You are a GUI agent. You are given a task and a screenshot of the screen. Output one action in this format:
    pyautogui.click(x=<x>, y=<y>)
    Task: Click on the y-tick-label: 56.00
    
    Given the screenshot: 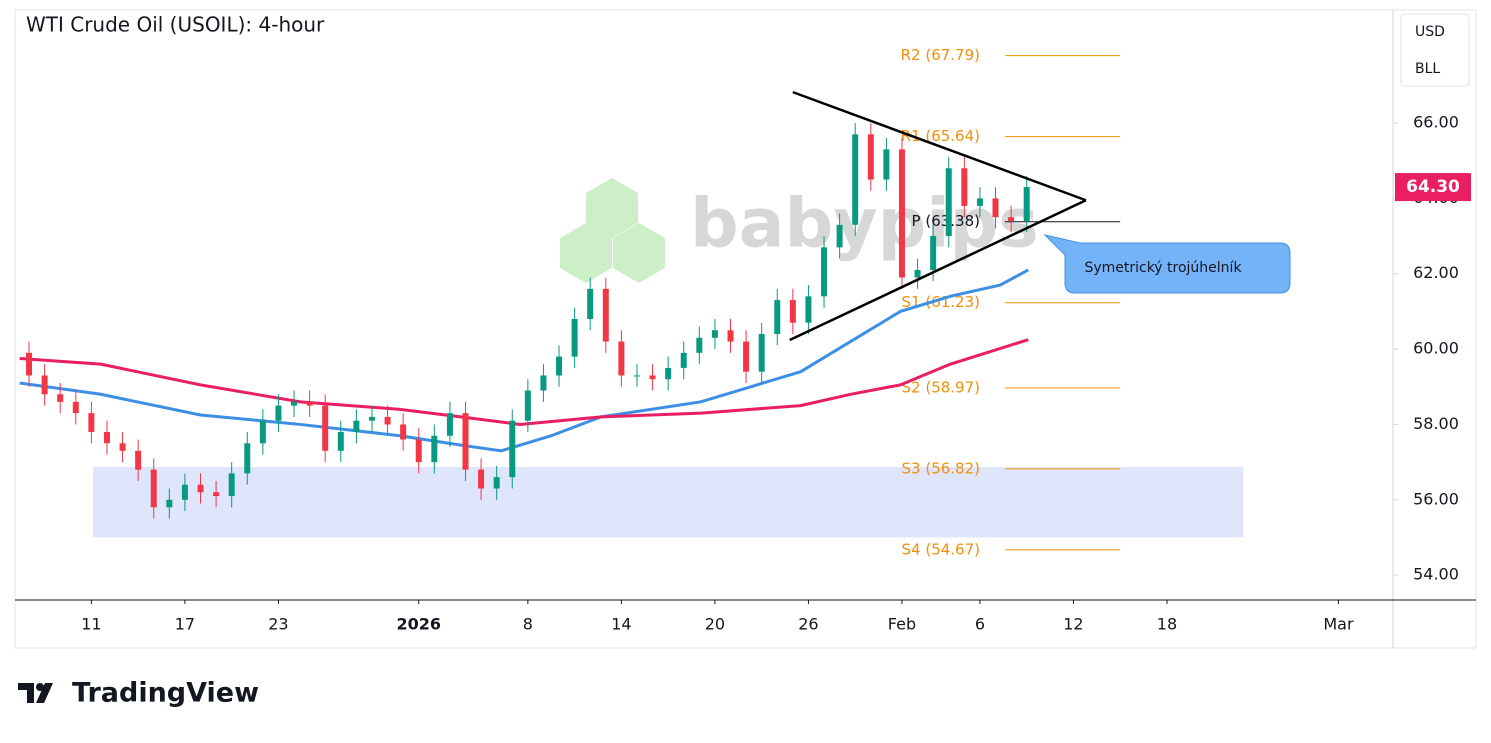 What is the action you would take?
    pyautogui.click(x=1436, y=498)
    